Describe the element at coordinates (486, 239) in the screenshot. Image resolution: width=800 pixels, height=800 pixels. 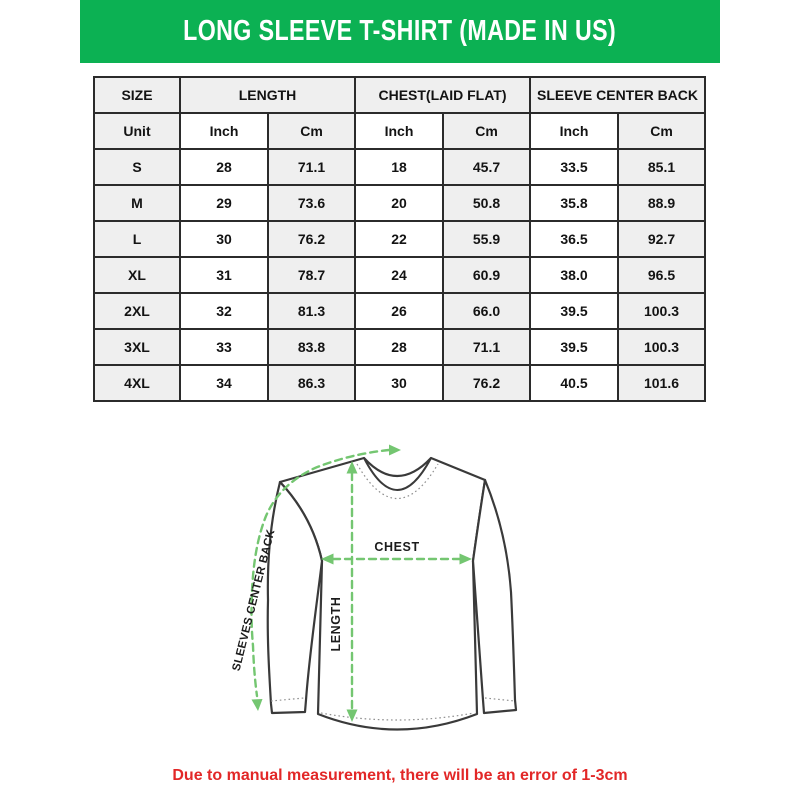
I see `value-cell: 55.9` at that location.